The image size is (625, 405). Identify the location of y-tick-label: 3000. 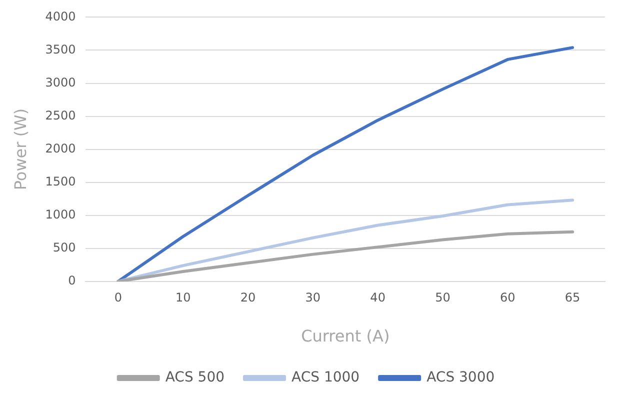
(60, 82).